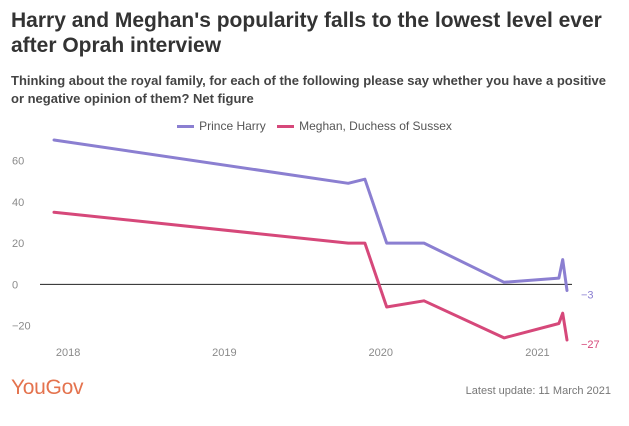 This screenshot has height=426, width=629. I want to click on legend-item-meghan: Meghan, Duchess of Sussex, so click(364, 126).